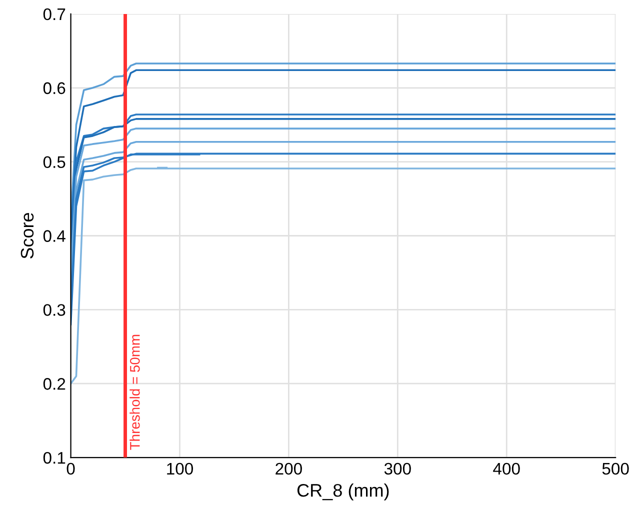 The image size is (632, 517). What do you see at coordinates (506, 468) in the screenshot?
I see `x-tick-label: 400` at bounding box center [506, 468].